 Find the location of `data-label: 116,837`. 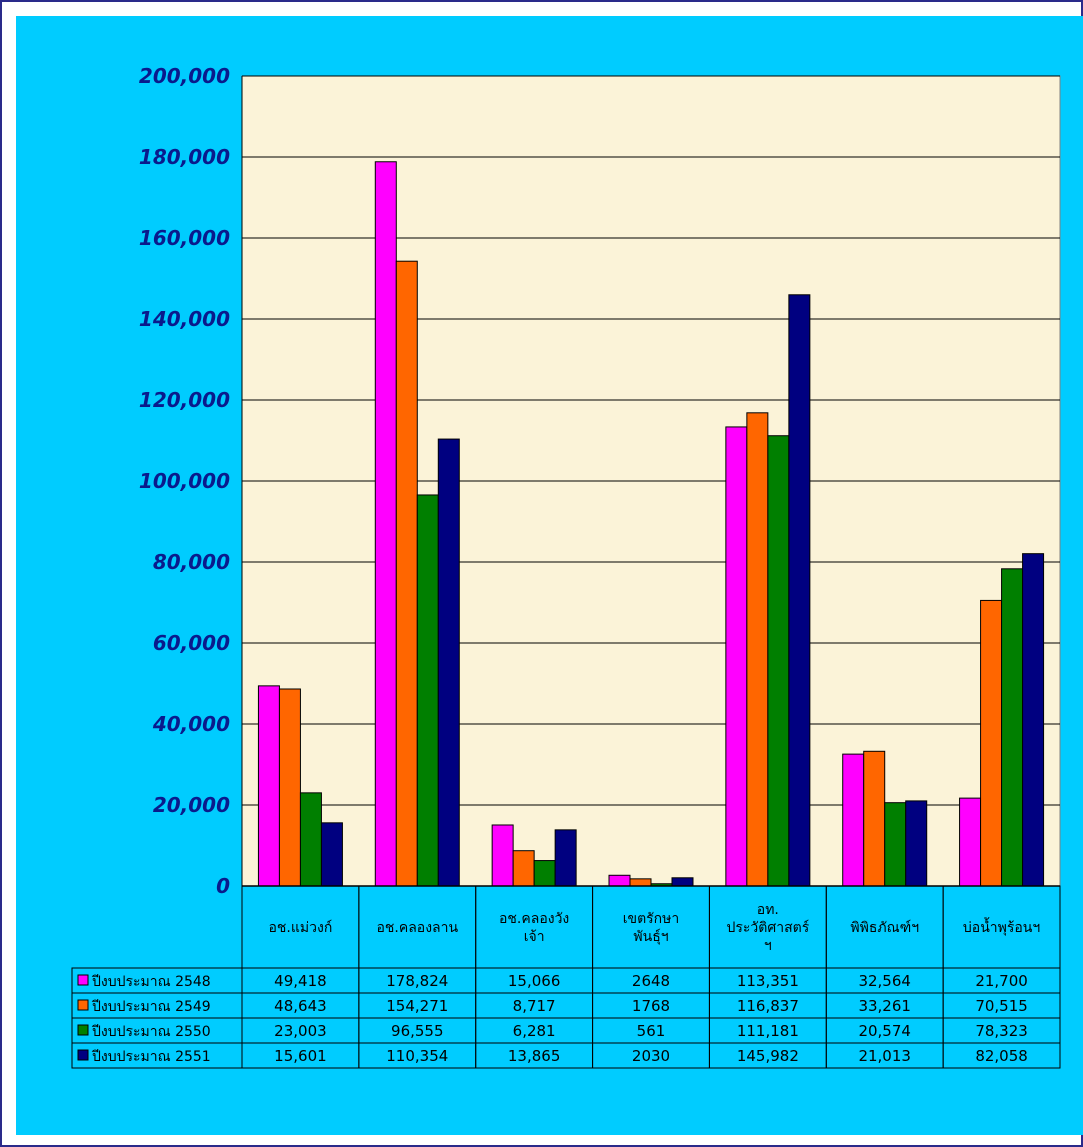

data-label: 116,837 is located at coordinates (768, 1006).